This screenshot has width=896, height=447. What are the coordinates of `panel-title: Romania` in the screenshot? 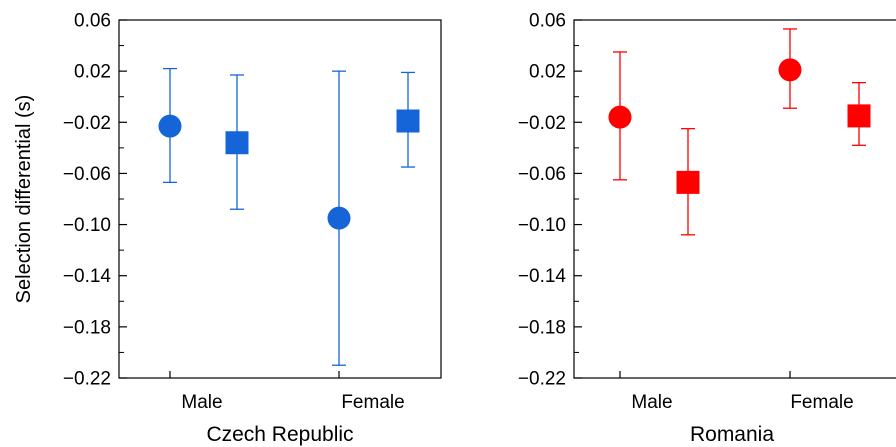 It's located at (732, 434).